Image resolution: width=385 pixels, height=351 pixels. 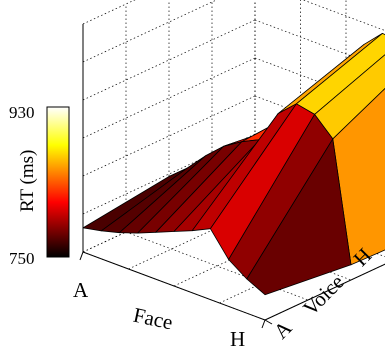 What do you see at coordinates (299, 217) in the screenshot?
I see `surface-patch` at bounding box center [299, 217].